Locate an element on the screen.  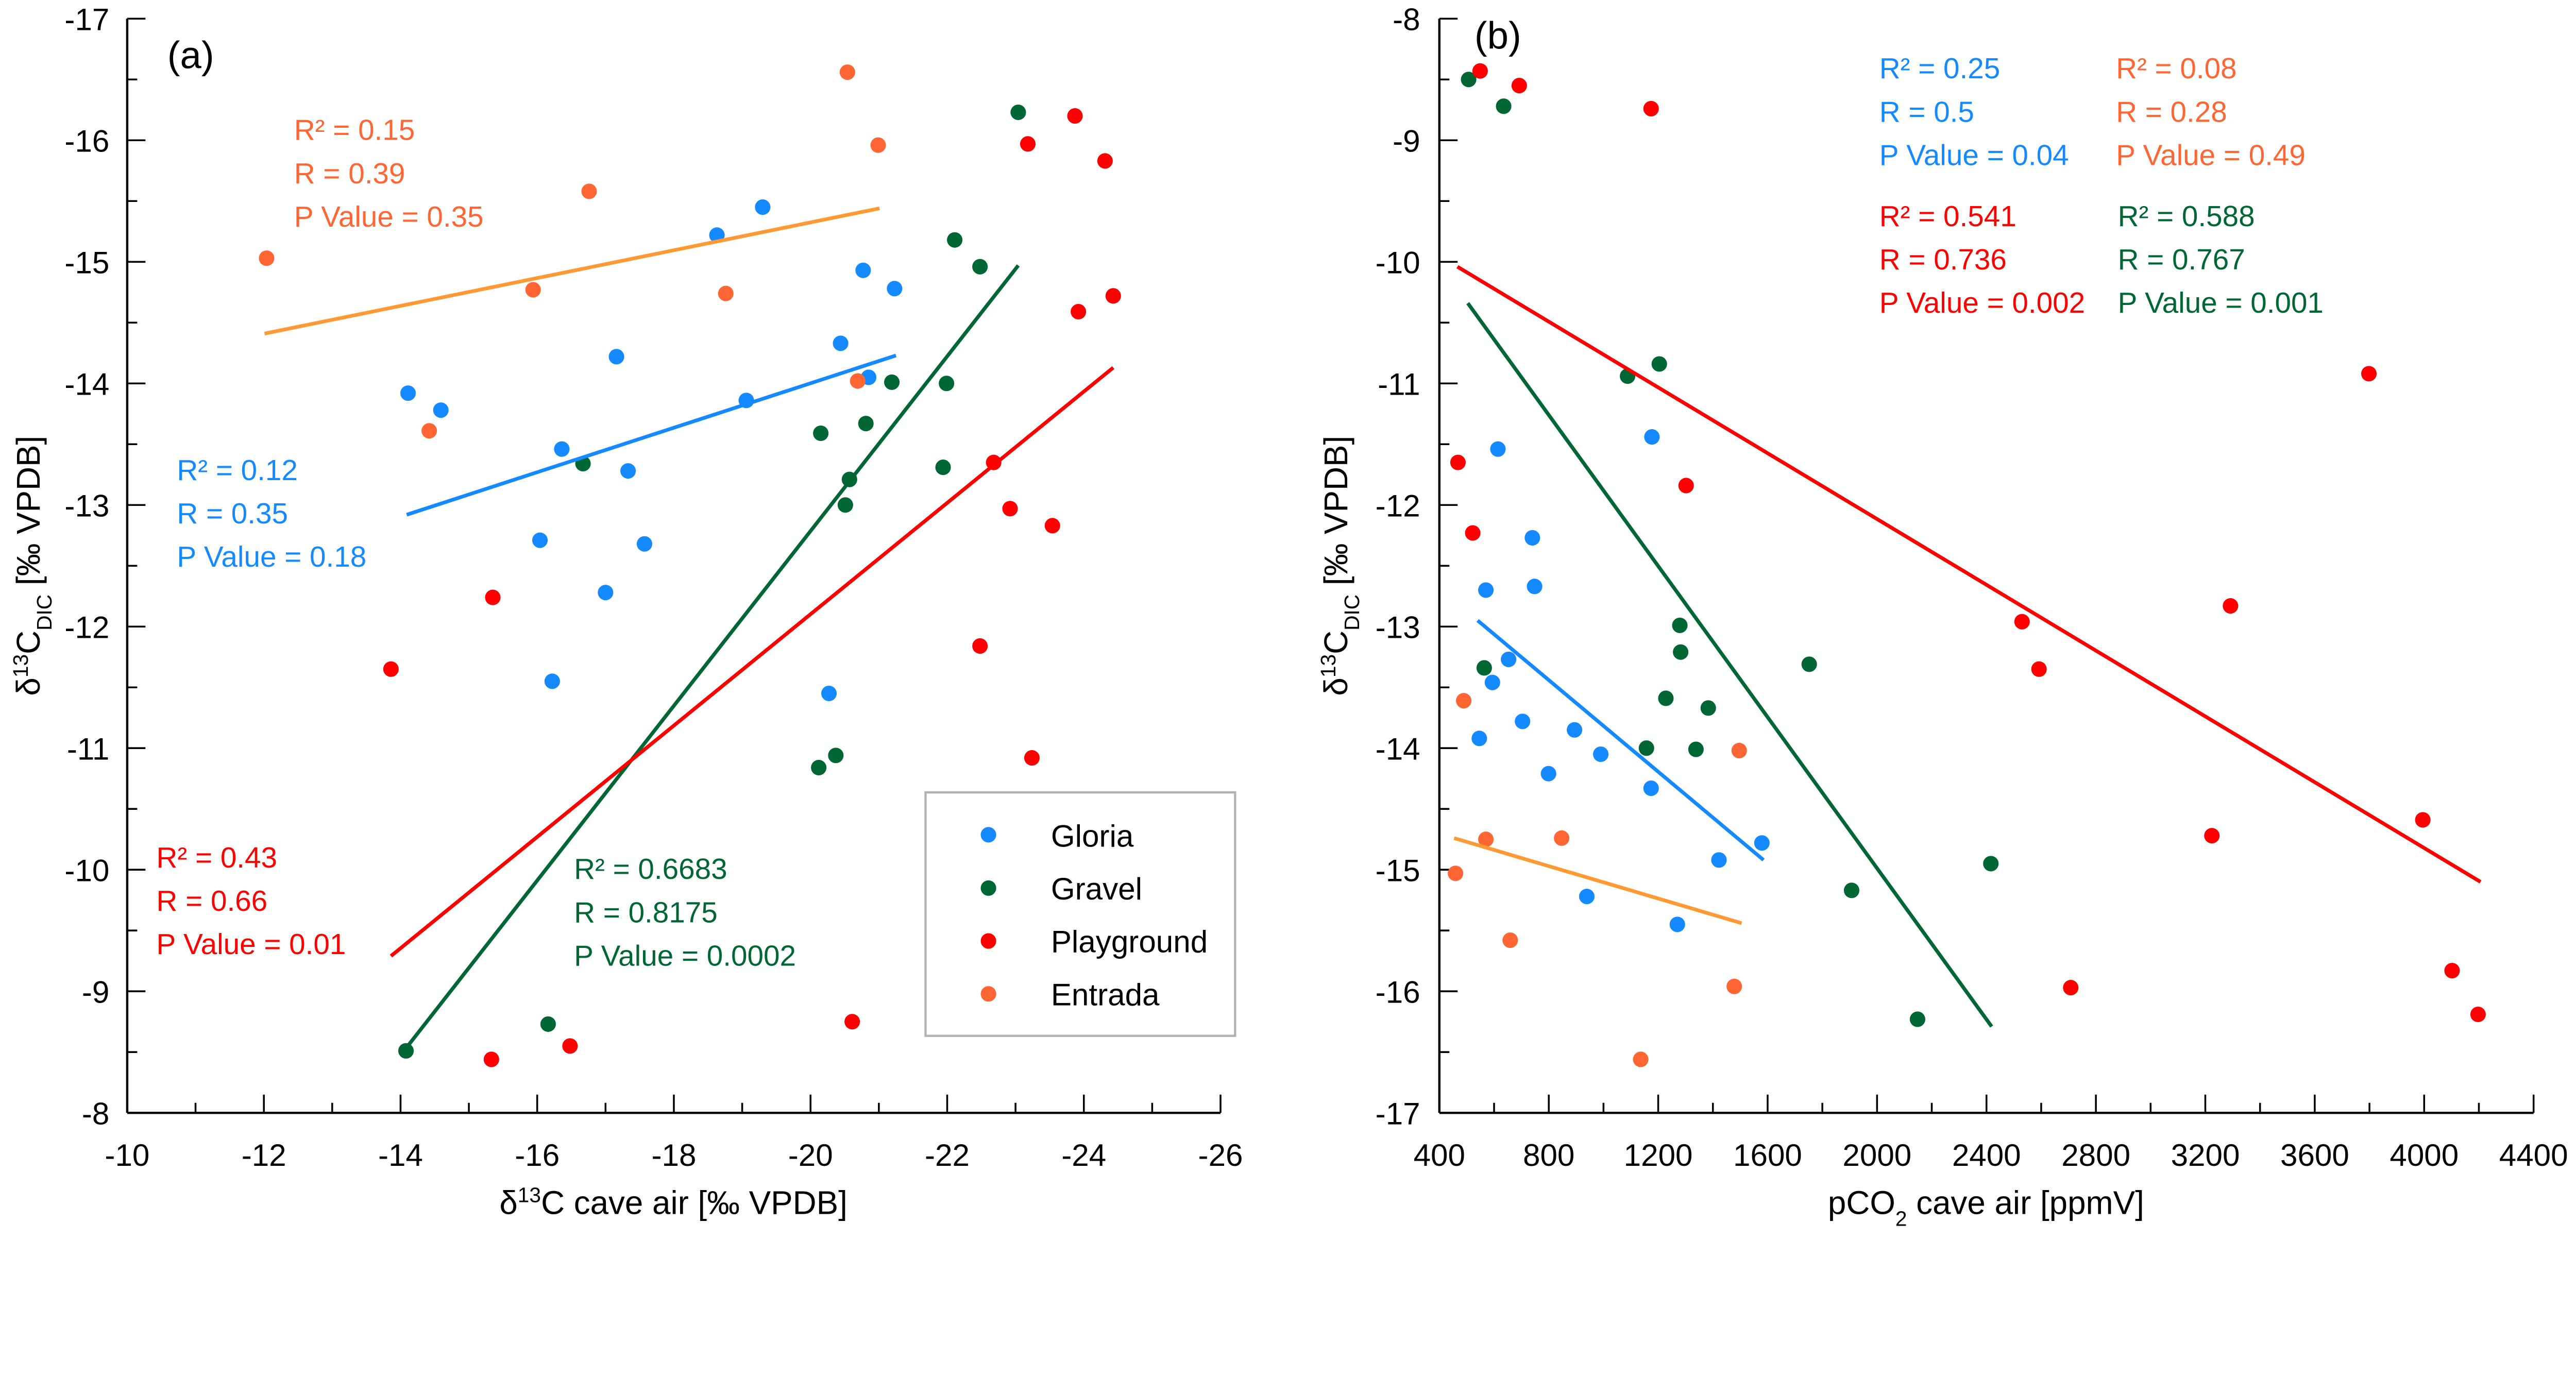
x-axis-title-sup: 13 is located at coordinates (529, 1195).